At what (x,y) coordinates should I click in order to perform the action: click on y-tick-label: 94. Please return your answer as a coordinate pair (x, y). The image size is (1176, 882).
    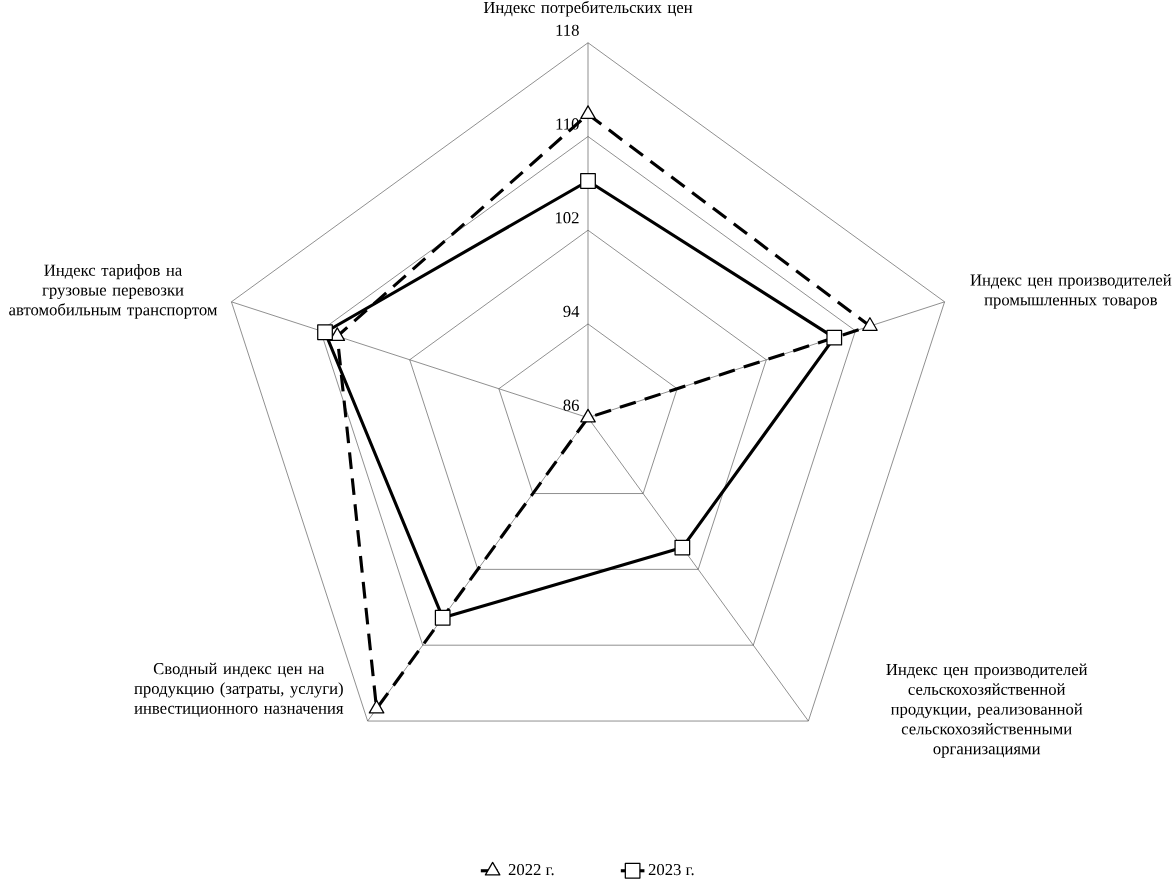
    Looking at the image, I should click on (571, 312).